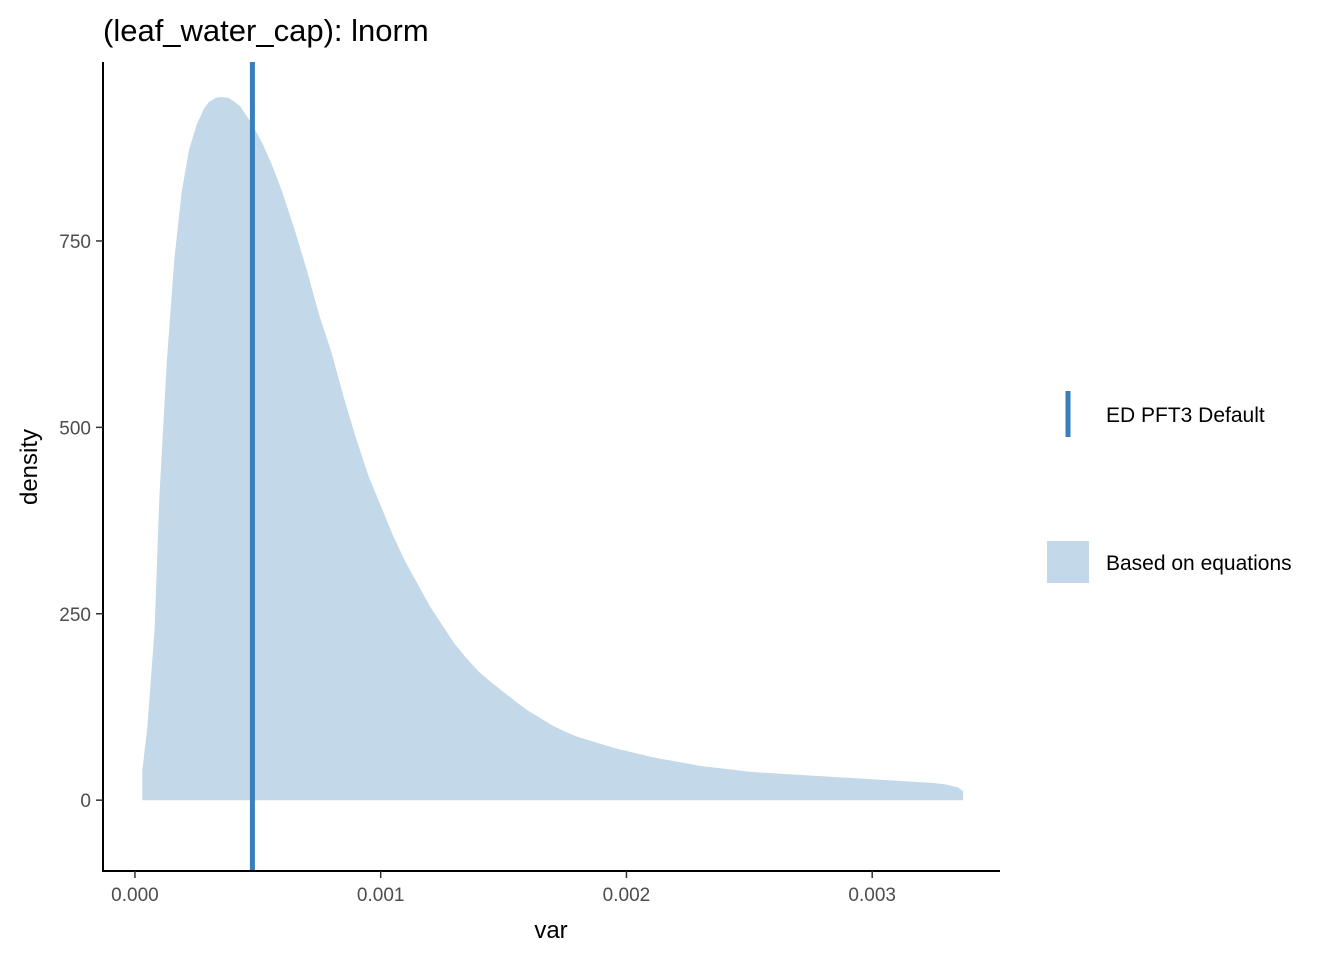 The image size is (1344, 960). I want to click on y-tick-label: 250, so click(75, 615).